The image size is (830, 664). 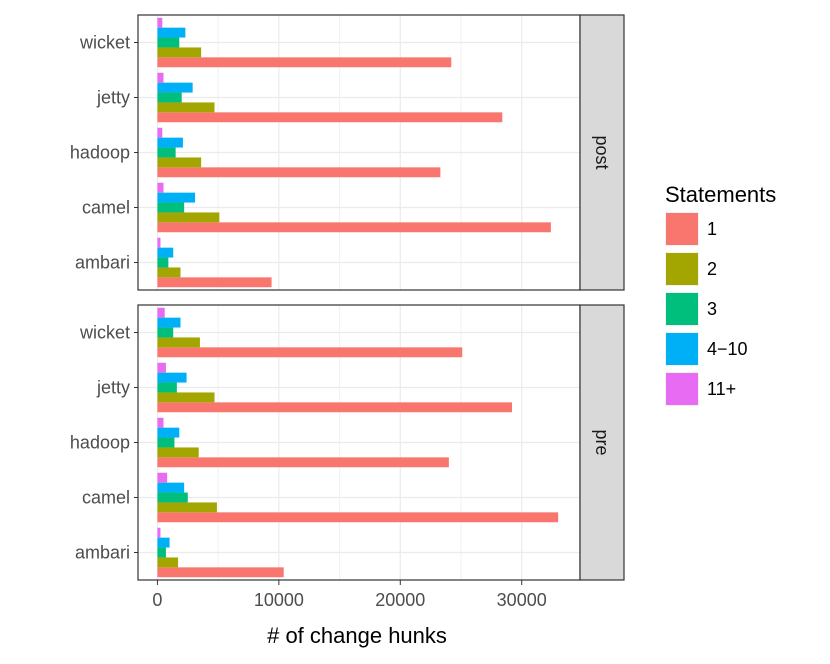 What do you see at coordinates (349, 595) in the screenshot?
I see `x-axis: 0 10000 20000 30000` at bounding box center [349, 595].